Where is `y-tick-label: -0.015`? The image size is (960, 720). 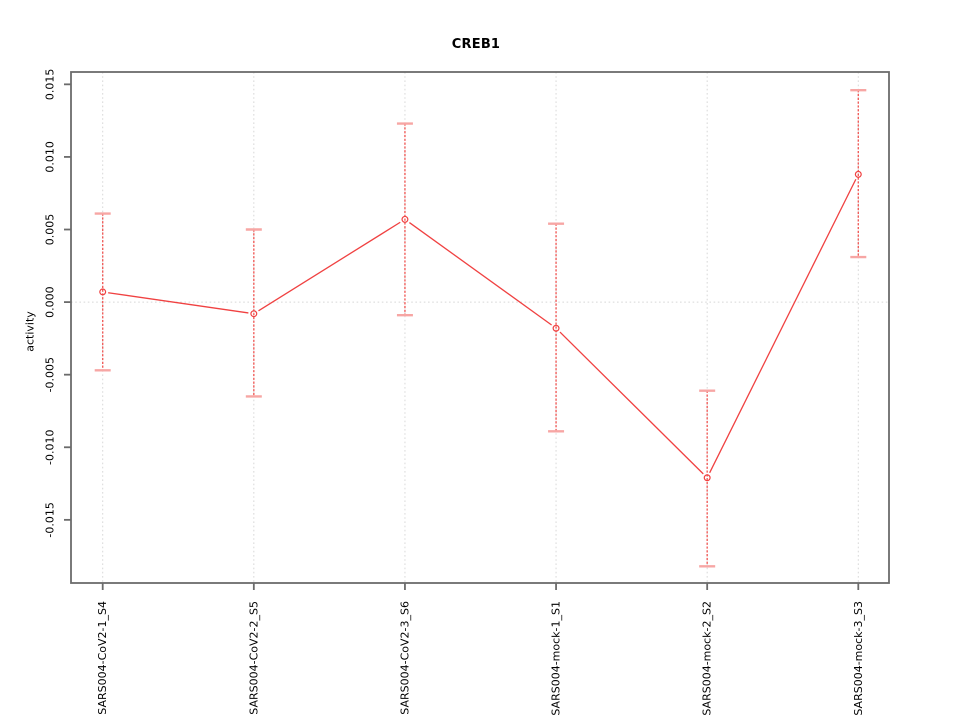
y-tick-label: -0.015 is located at coordinates (50, 519).